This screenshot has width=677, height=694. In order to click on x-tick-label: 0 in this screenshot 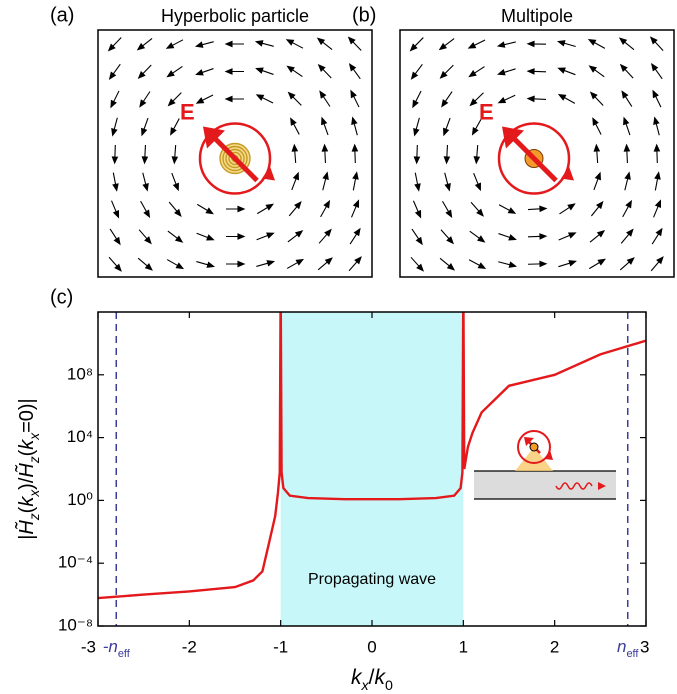, I will do `click(371, 646)`.